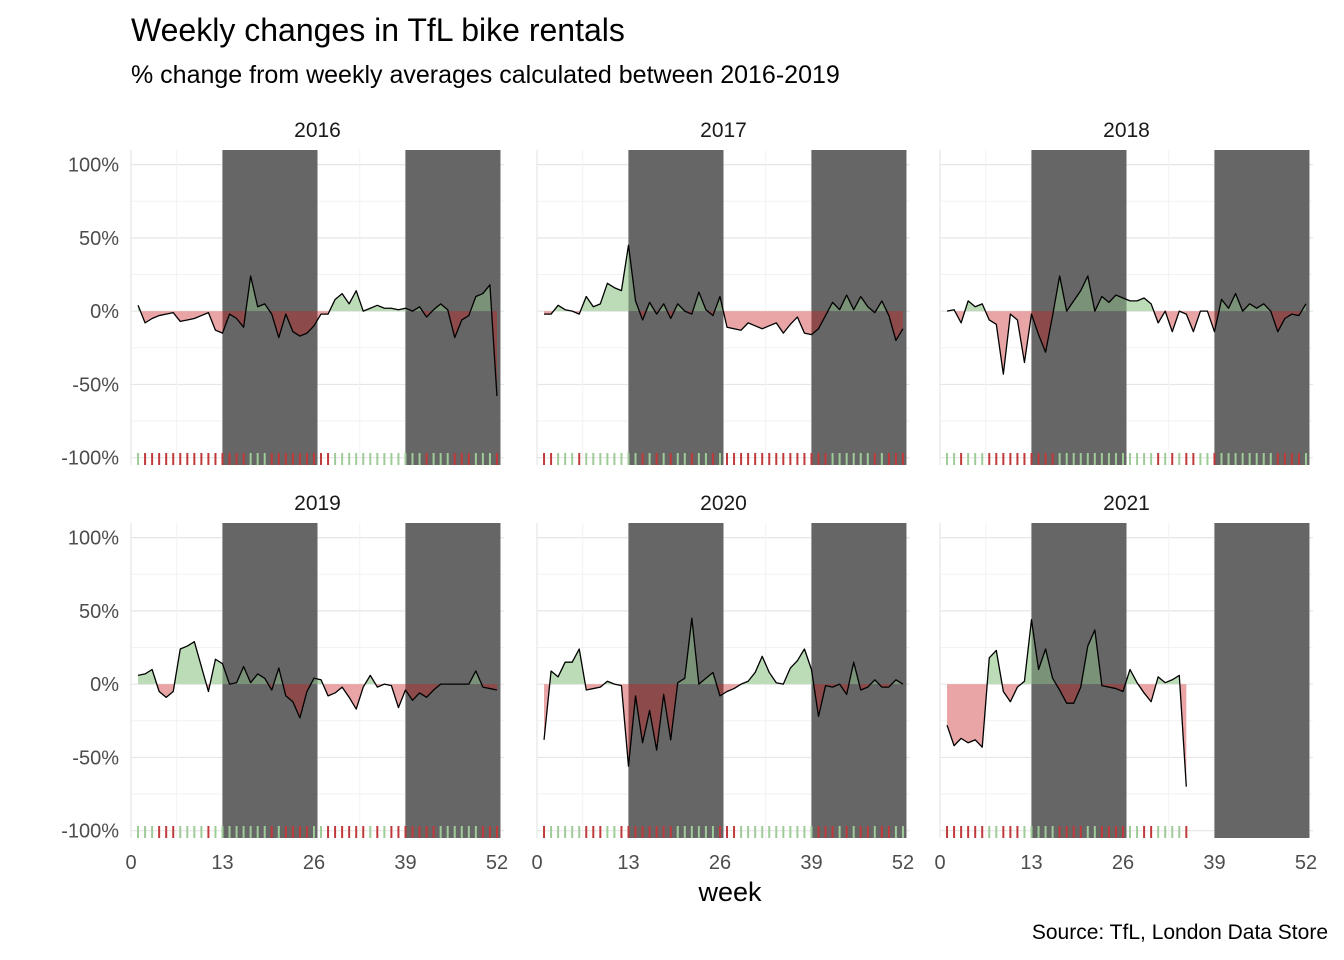 The height and width of the screenshot is (960, 1344). Describe the element at coordinates (723, 130) in the screenshot. I see `facet-strip-label: 2017` at that location.